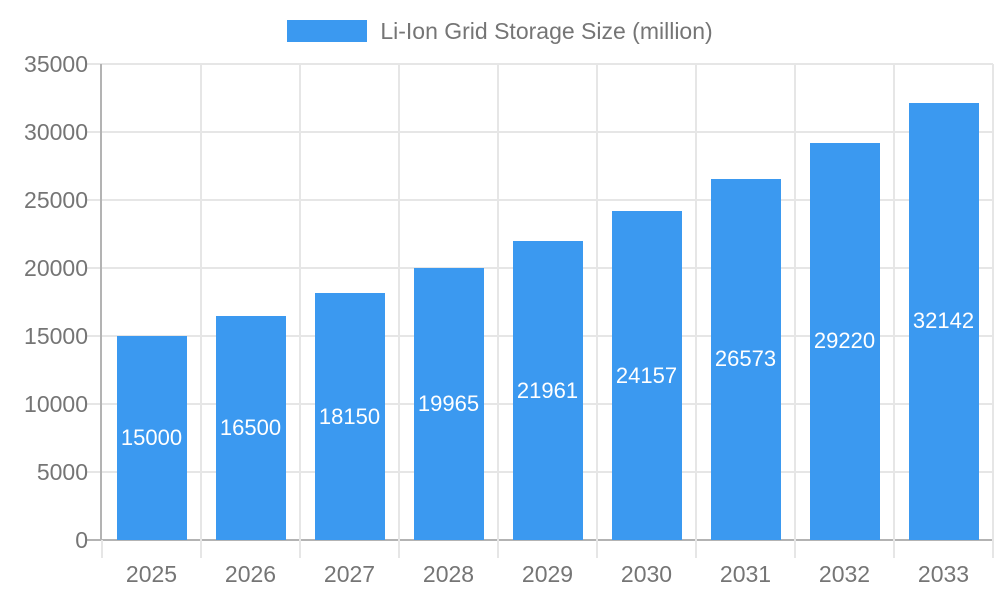  I want to click on y-axis-tick-label: 35000, so click(56, 64).